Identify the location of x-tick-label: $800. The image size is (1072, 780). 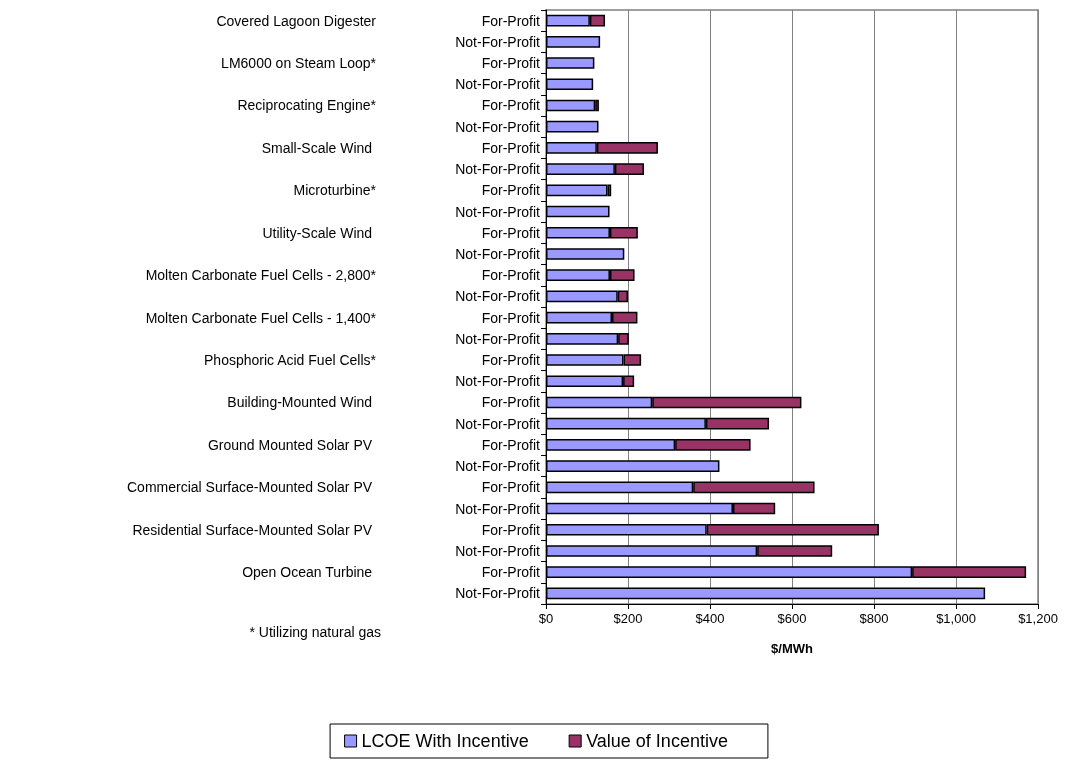
(874, 618).